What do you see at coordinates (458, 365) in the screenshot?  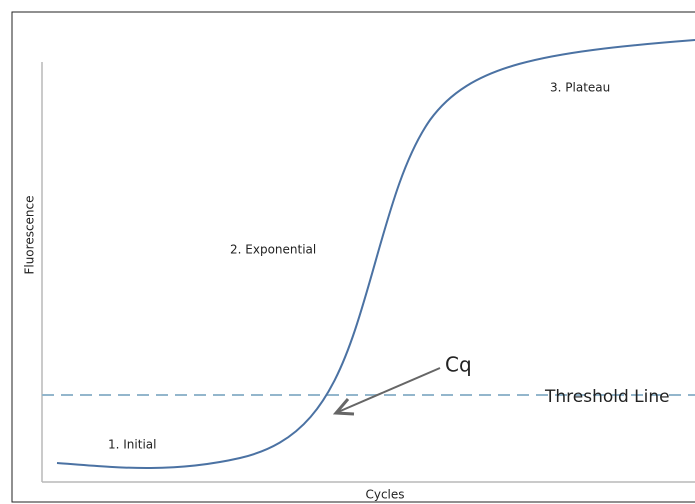 I see `cq-label: Cq` at bounding box center [458, 365].